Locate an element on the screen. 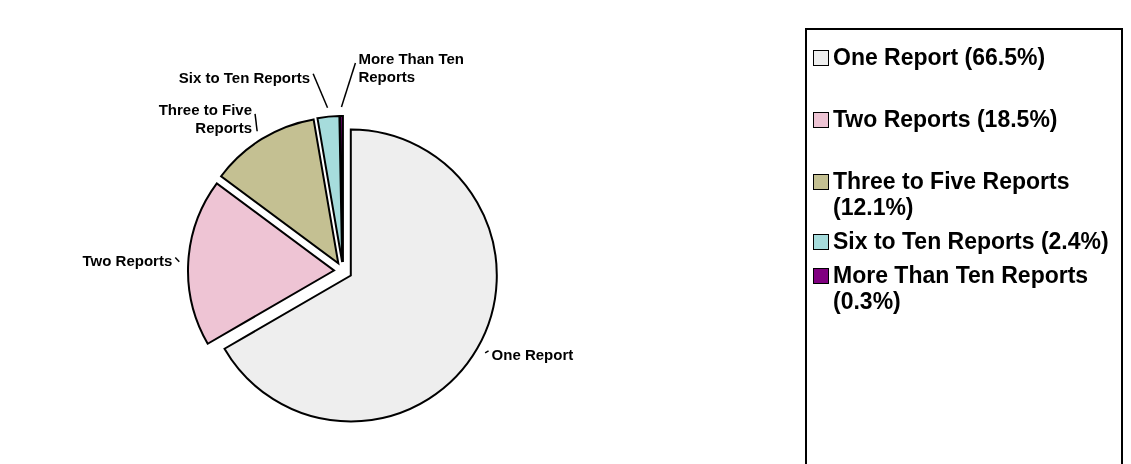  data-label: (12.1%) is located at coordinates (873, 207).